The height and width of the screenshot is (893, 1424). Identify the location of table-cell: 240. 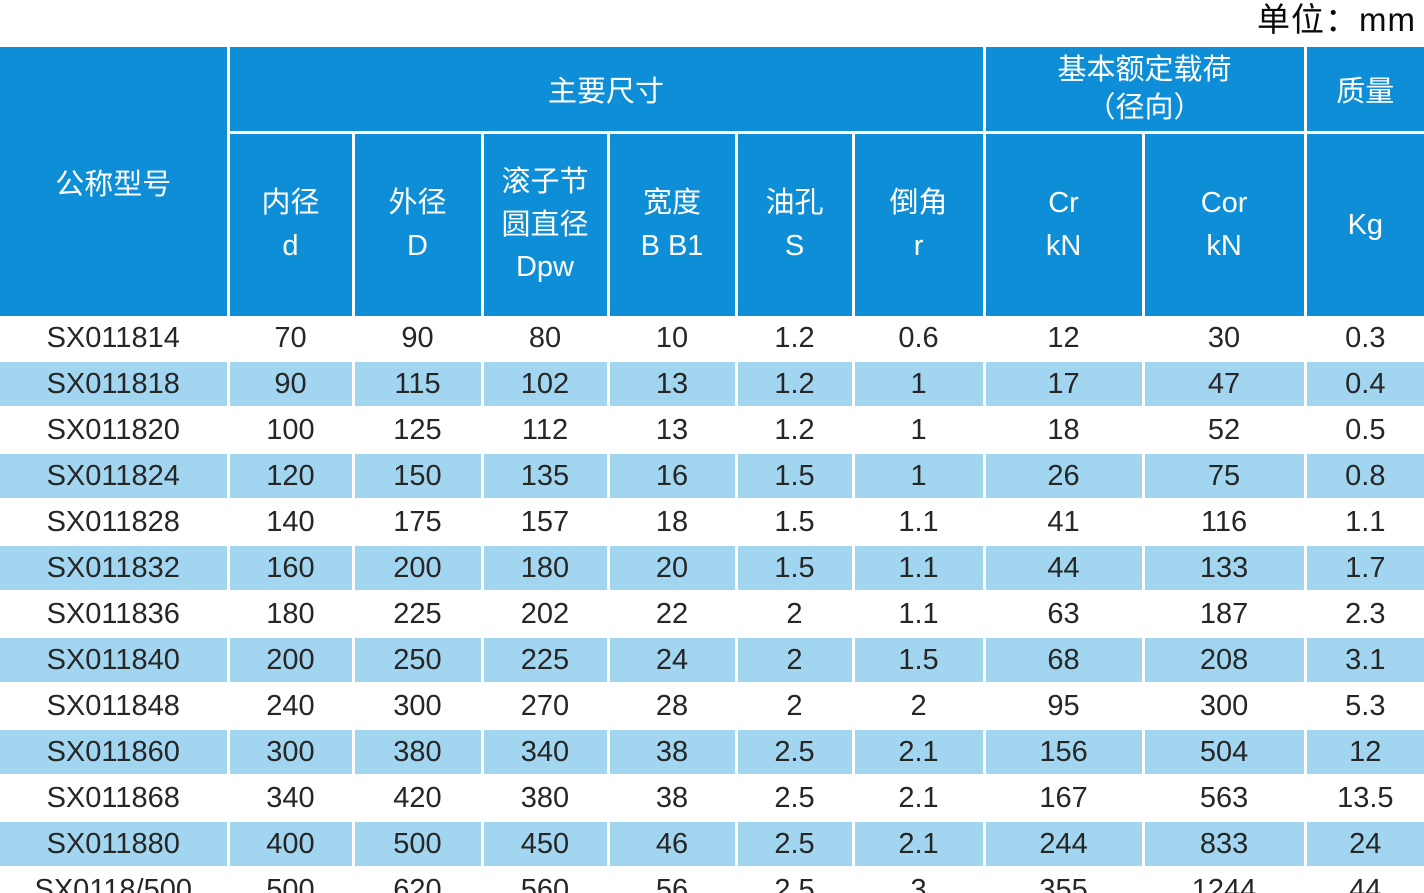
(291, 706).